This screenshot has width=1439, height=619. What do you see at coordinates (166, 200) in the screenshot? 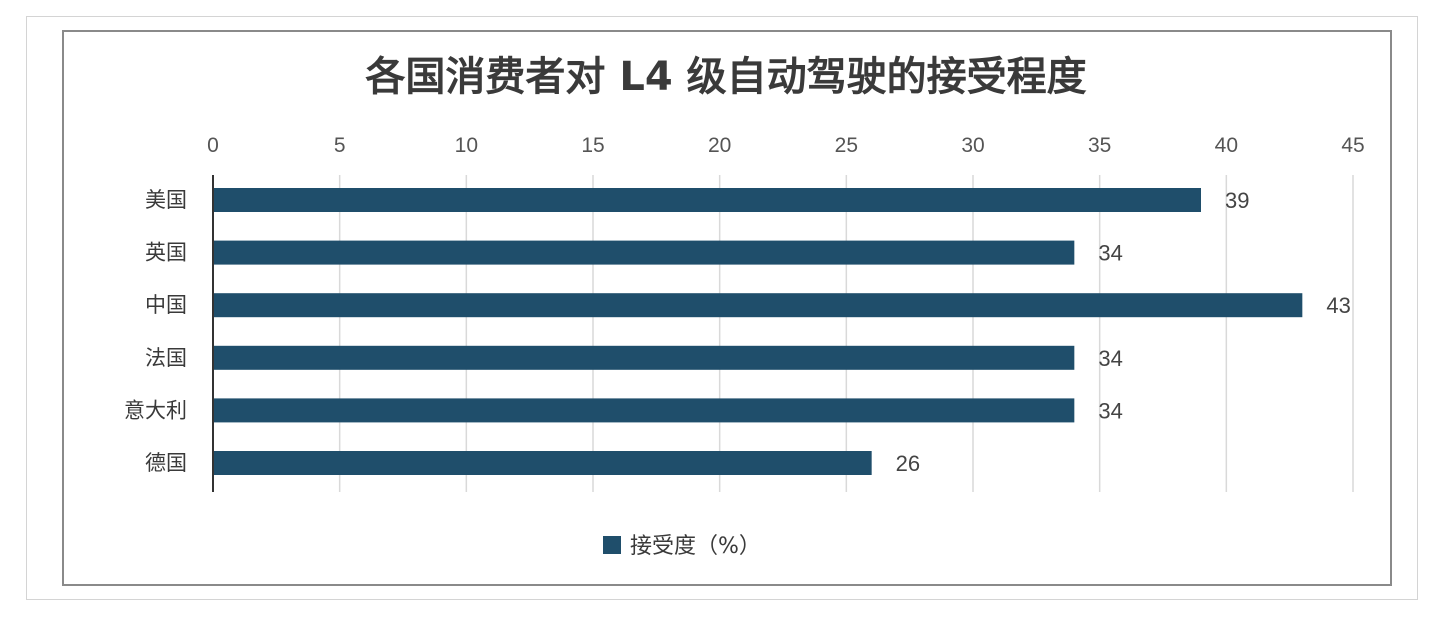
I see `category-label: 美国` at bounding box center [166, 200].